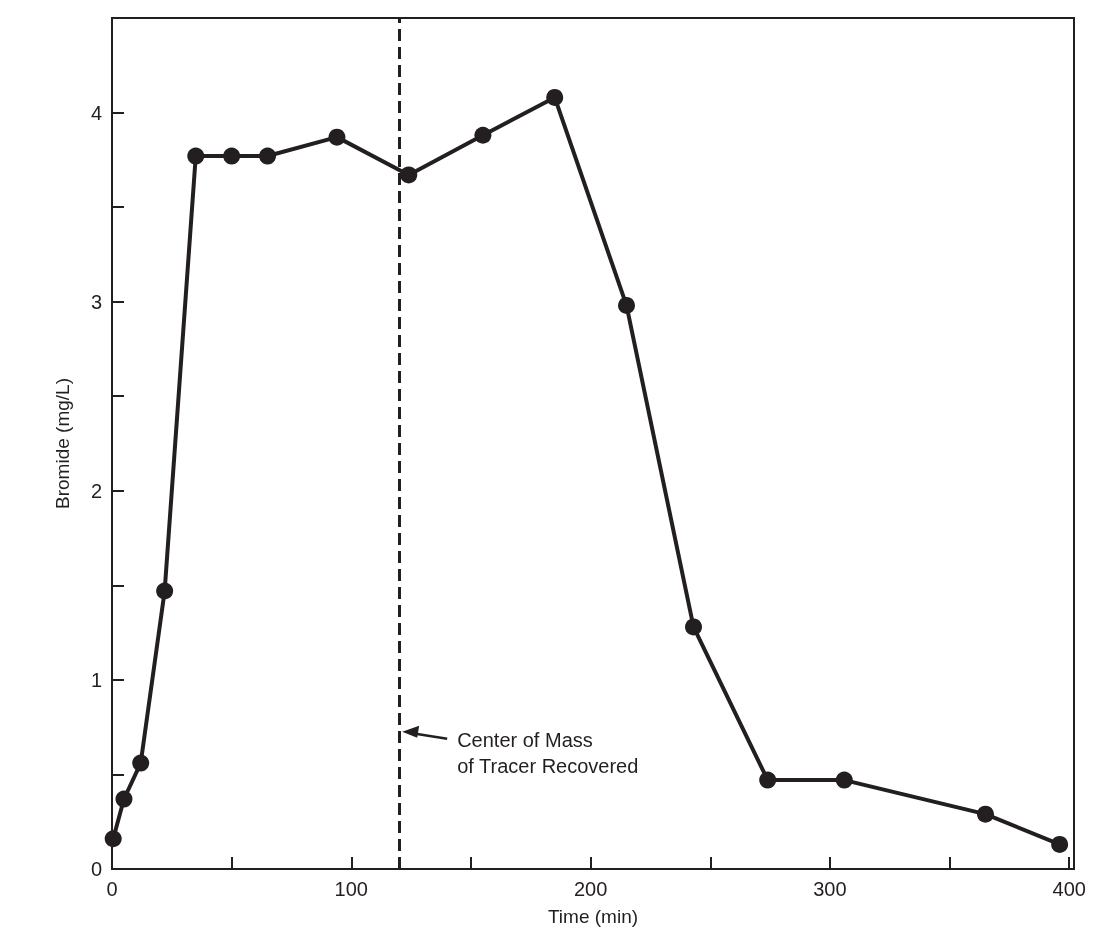 The image size is (1093, 949). What do you see at coordinates (112, 889) in the screenshot?
I see `x-tick-label: 0` at bounding box center [112, 889].